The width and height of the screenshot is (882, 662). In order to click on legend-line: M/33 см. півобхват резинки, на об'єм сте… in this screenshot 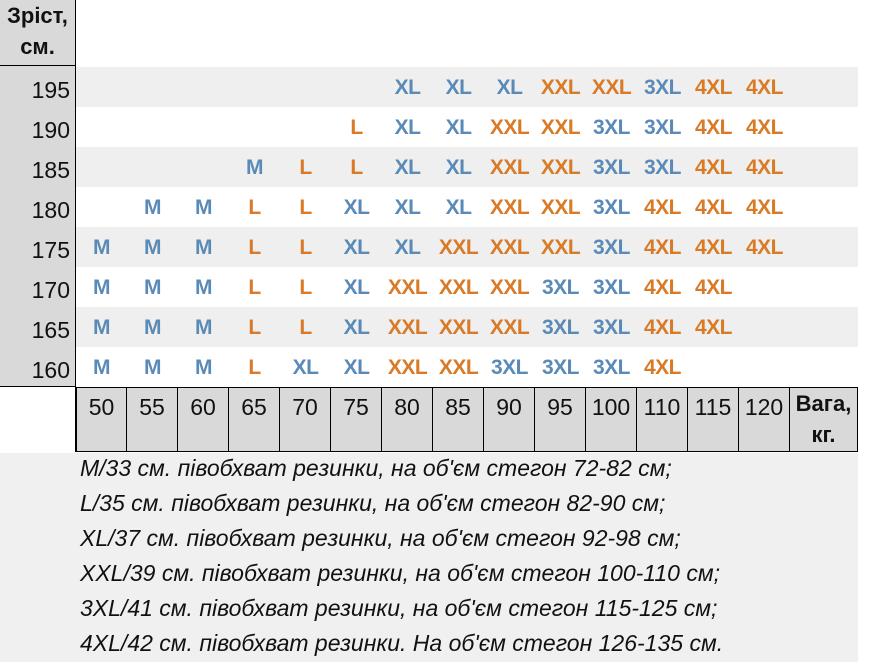, I will do `click(376, 468)`.